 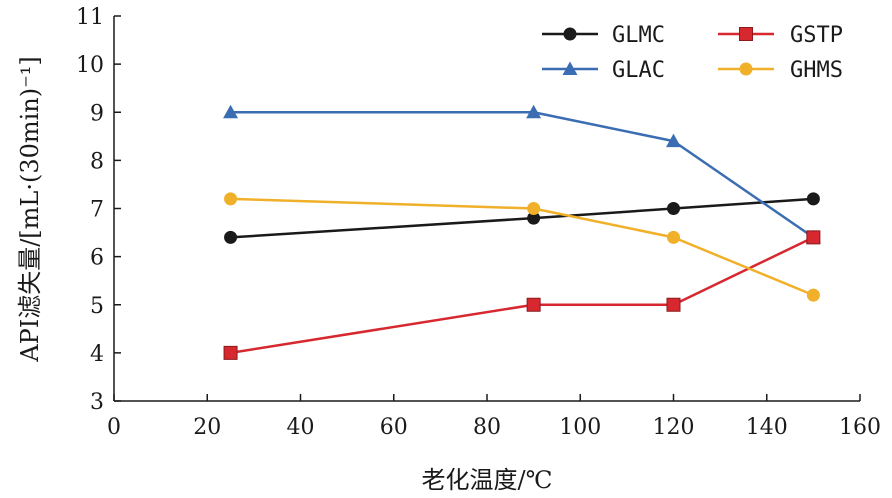 What do you see at coordinates (860, 427) in the screenshot?
I see `x-tick-label: 160` at bounding box center [860, 427].